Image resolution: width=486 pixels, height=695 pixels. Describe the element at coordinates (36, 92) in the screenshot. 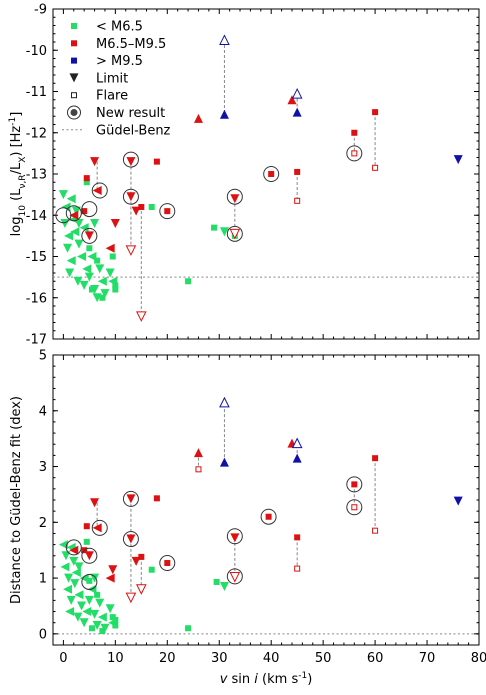

I see `y-tick-label: -11` at that location.